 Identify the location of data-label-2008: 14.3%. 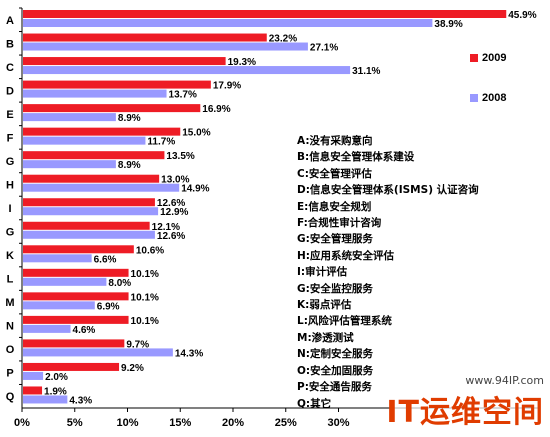
(189, 353).